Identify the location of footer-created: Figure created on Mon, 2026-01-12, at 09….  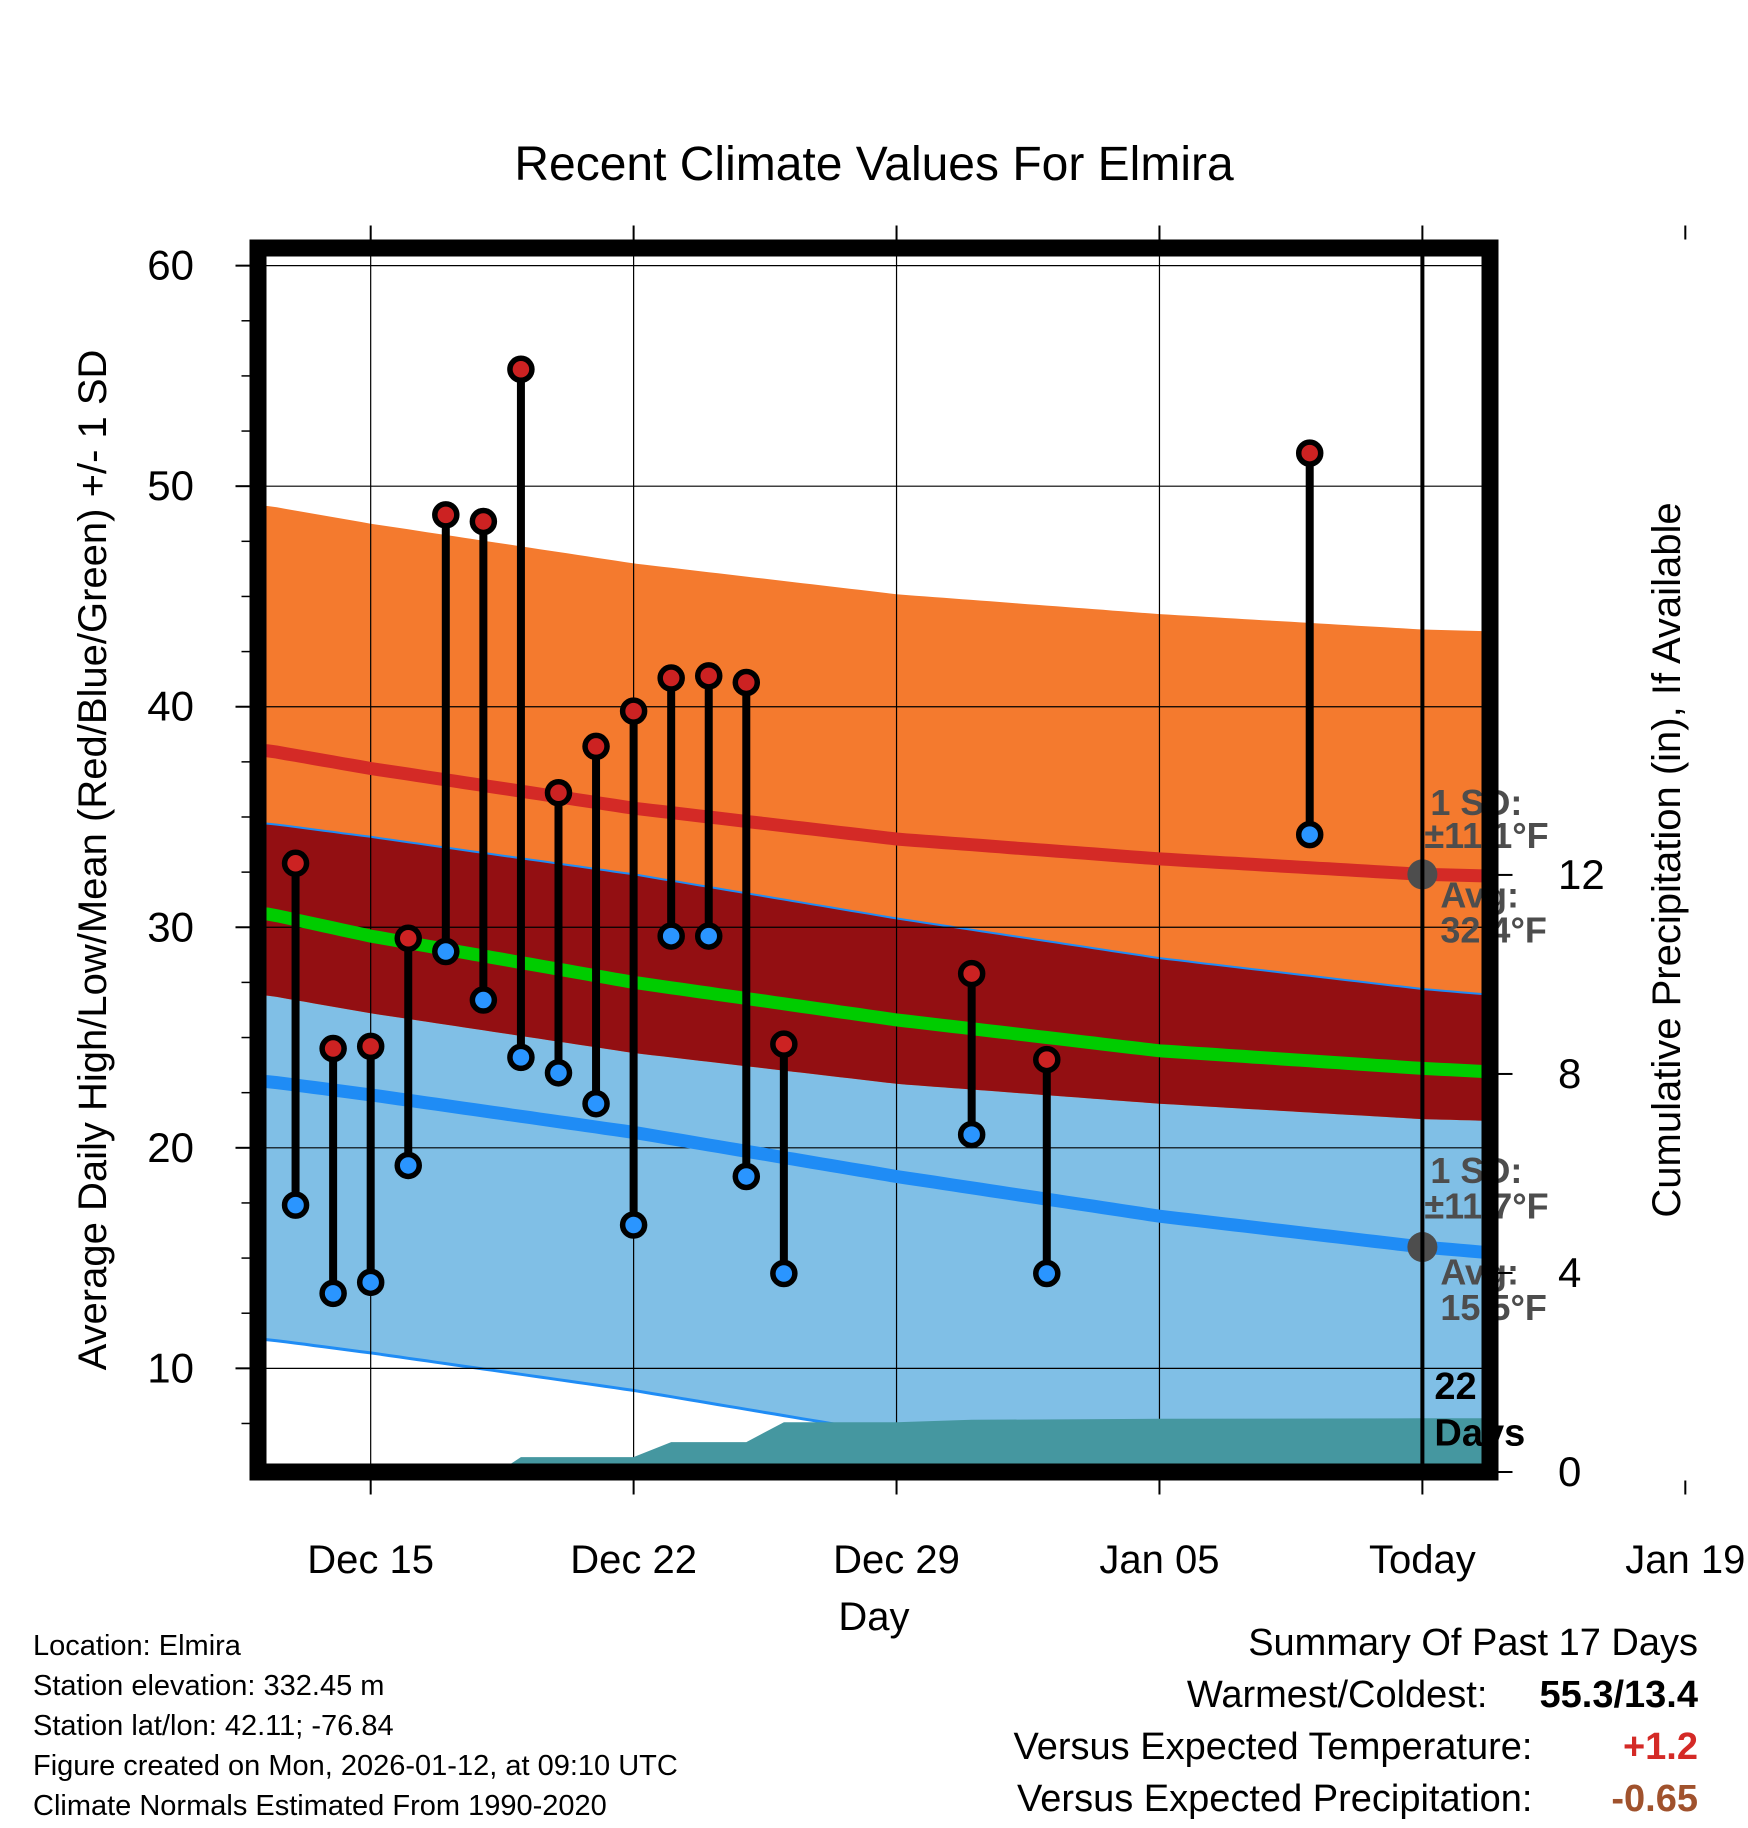
(355, 1766).